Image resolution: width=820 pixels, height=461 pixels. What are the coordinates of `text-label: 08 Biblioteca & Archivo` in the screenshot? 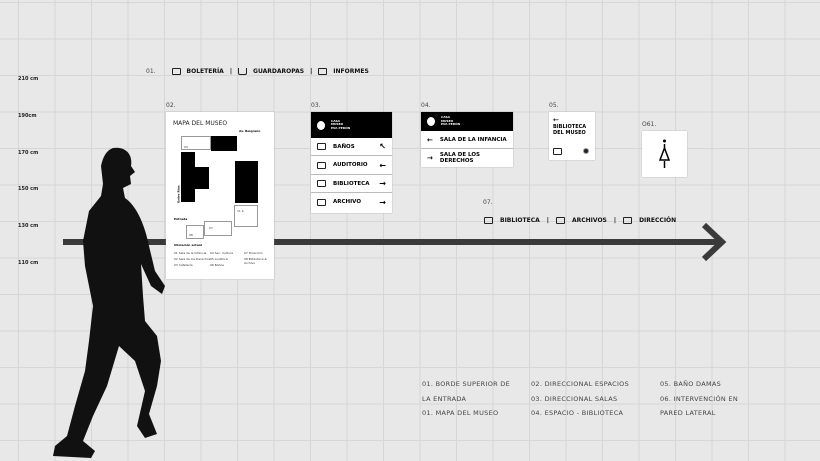 It's located at (255, 261).